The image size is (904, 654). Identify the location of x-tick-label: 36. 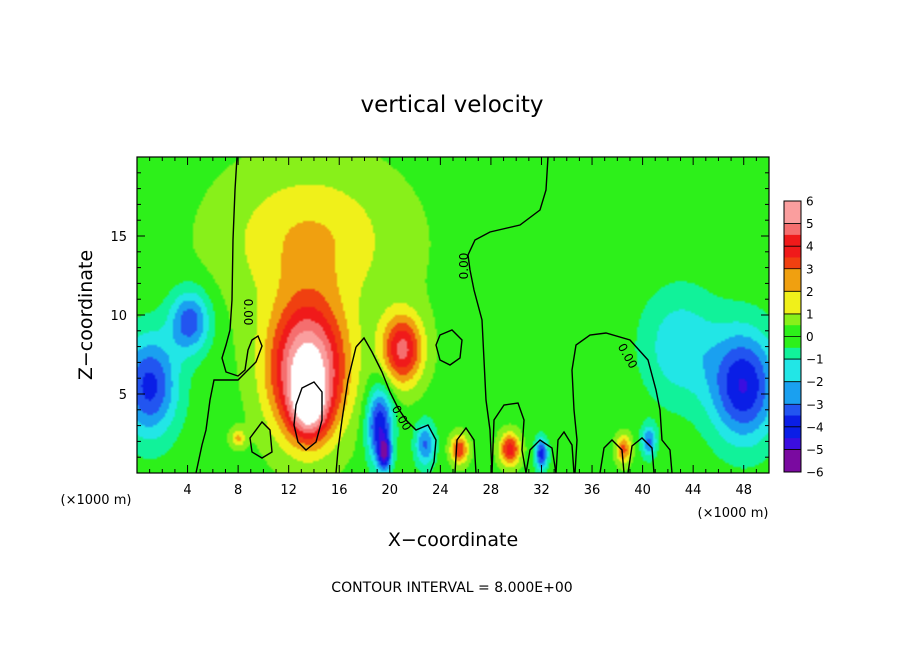
(592, 490).